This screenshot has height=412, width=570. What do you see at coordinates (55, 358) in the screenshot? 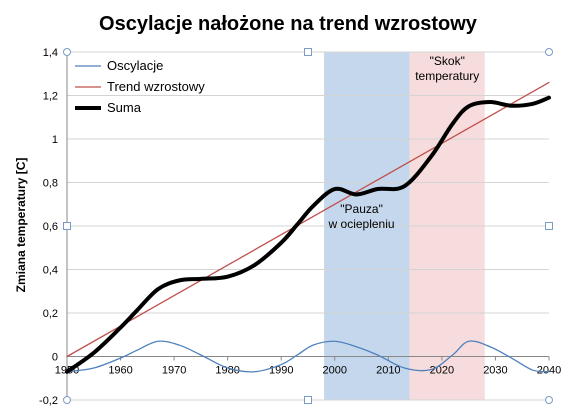
I see `y-tick-label: 0` at bounding box center [55, 358].